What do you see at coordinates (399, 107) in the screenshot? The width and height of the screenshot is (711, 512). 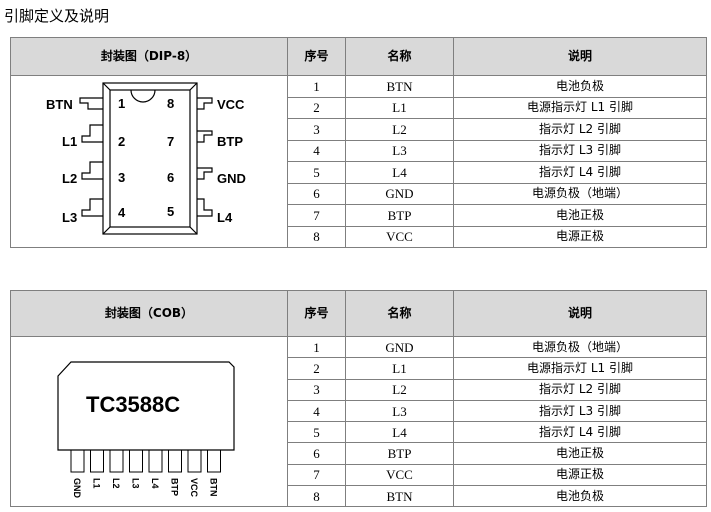 I see `name-cell: L1` at bounding box center [399, 107].